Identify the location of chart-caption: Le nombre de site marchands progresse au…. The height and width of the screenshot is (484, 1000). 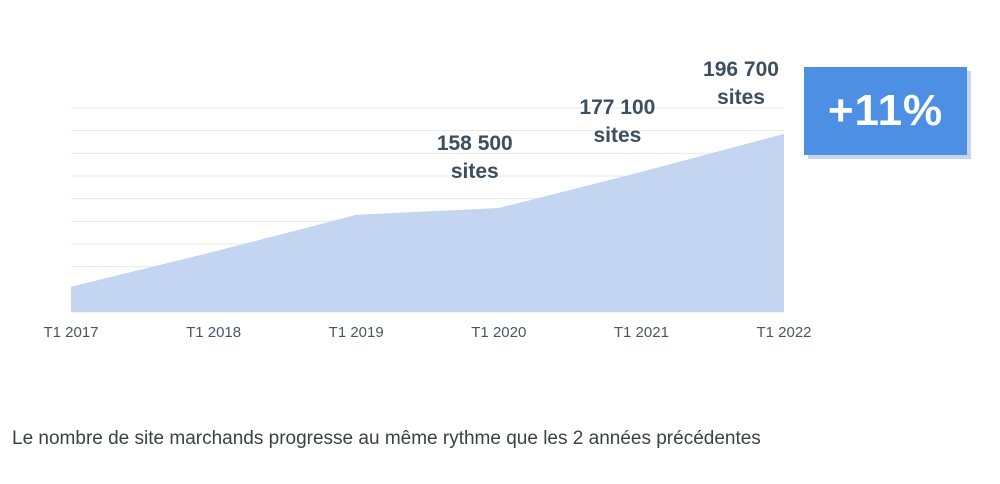
(386, 438).